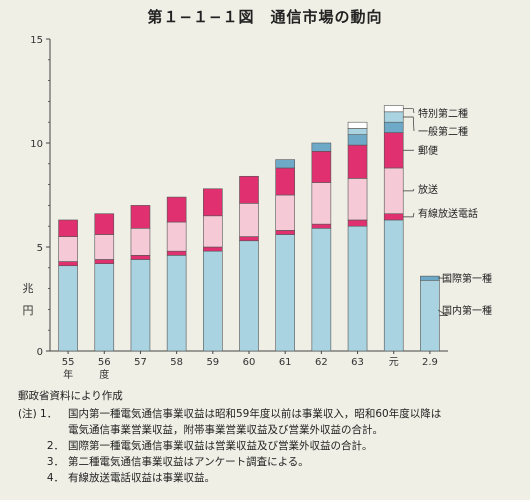  I want to click on x-tick-label: 58, so click(176, 362).